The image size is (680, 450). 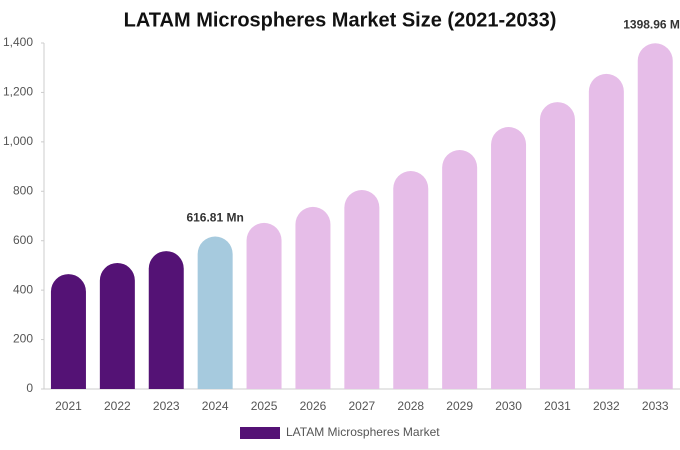 I want to click on x-tick-label: 2022, so click(x=117, y=406).